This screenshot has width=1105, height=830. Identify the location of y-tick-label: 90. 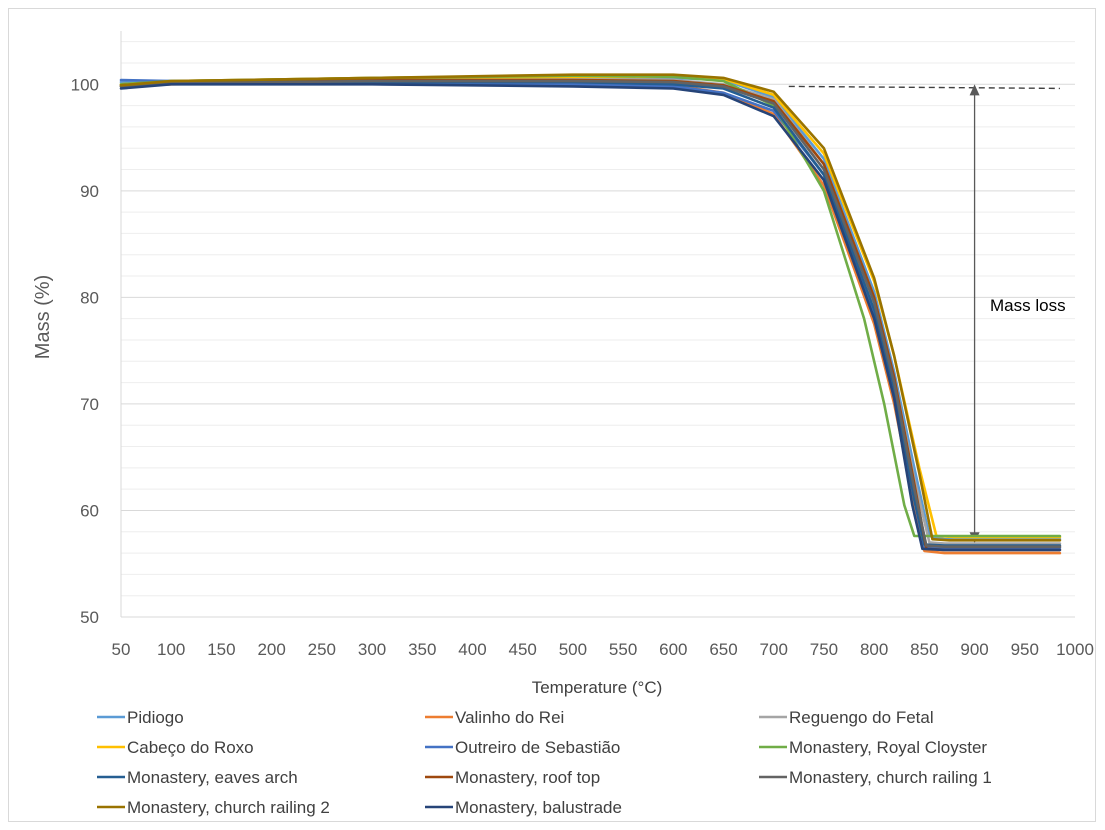
(89, 191).